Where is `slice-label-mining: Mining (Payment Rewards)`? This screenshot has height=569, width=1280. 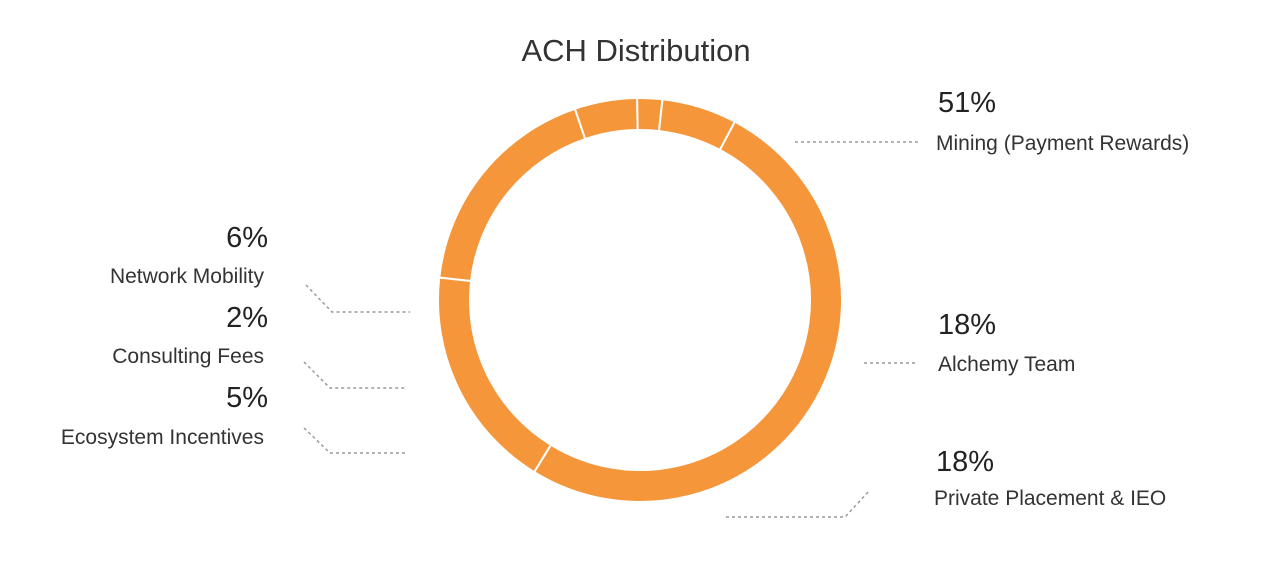
slice-label-mining: Mining (Payment Rewards) is located at coordinates (1062, 143).